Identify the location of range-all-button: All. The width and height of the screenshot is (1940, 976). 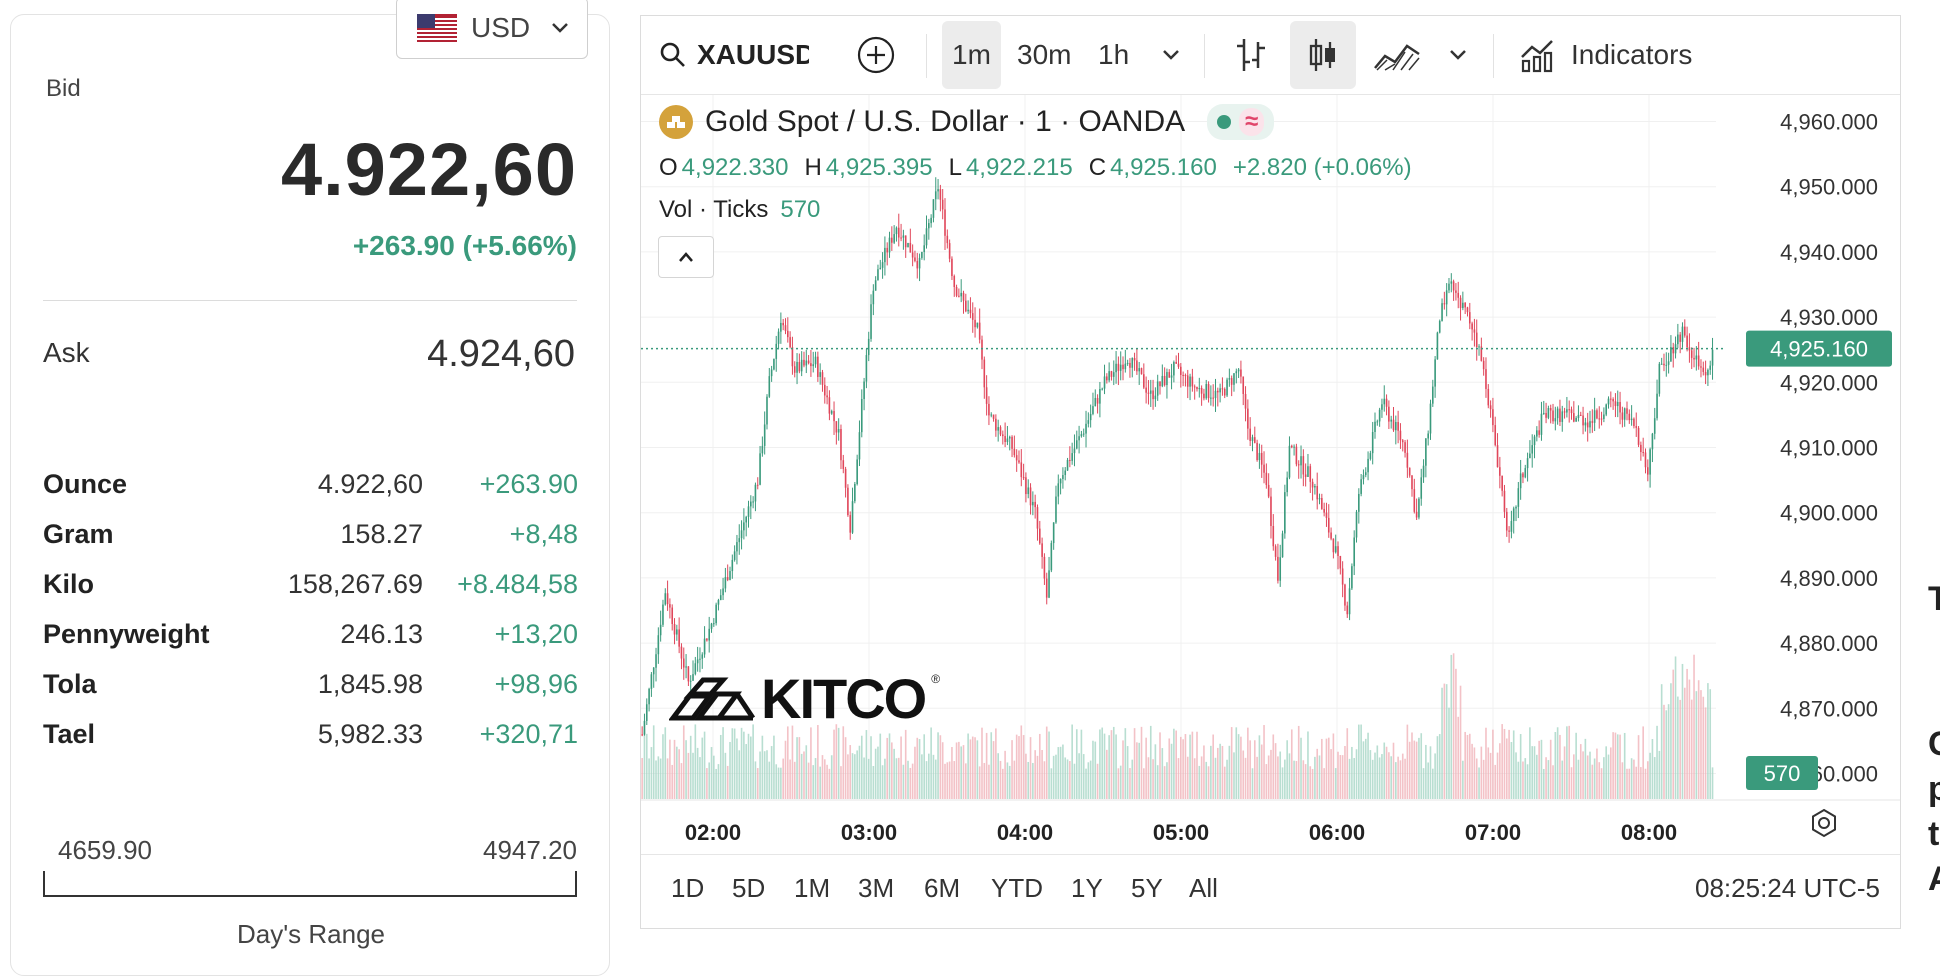
(1203, 888).